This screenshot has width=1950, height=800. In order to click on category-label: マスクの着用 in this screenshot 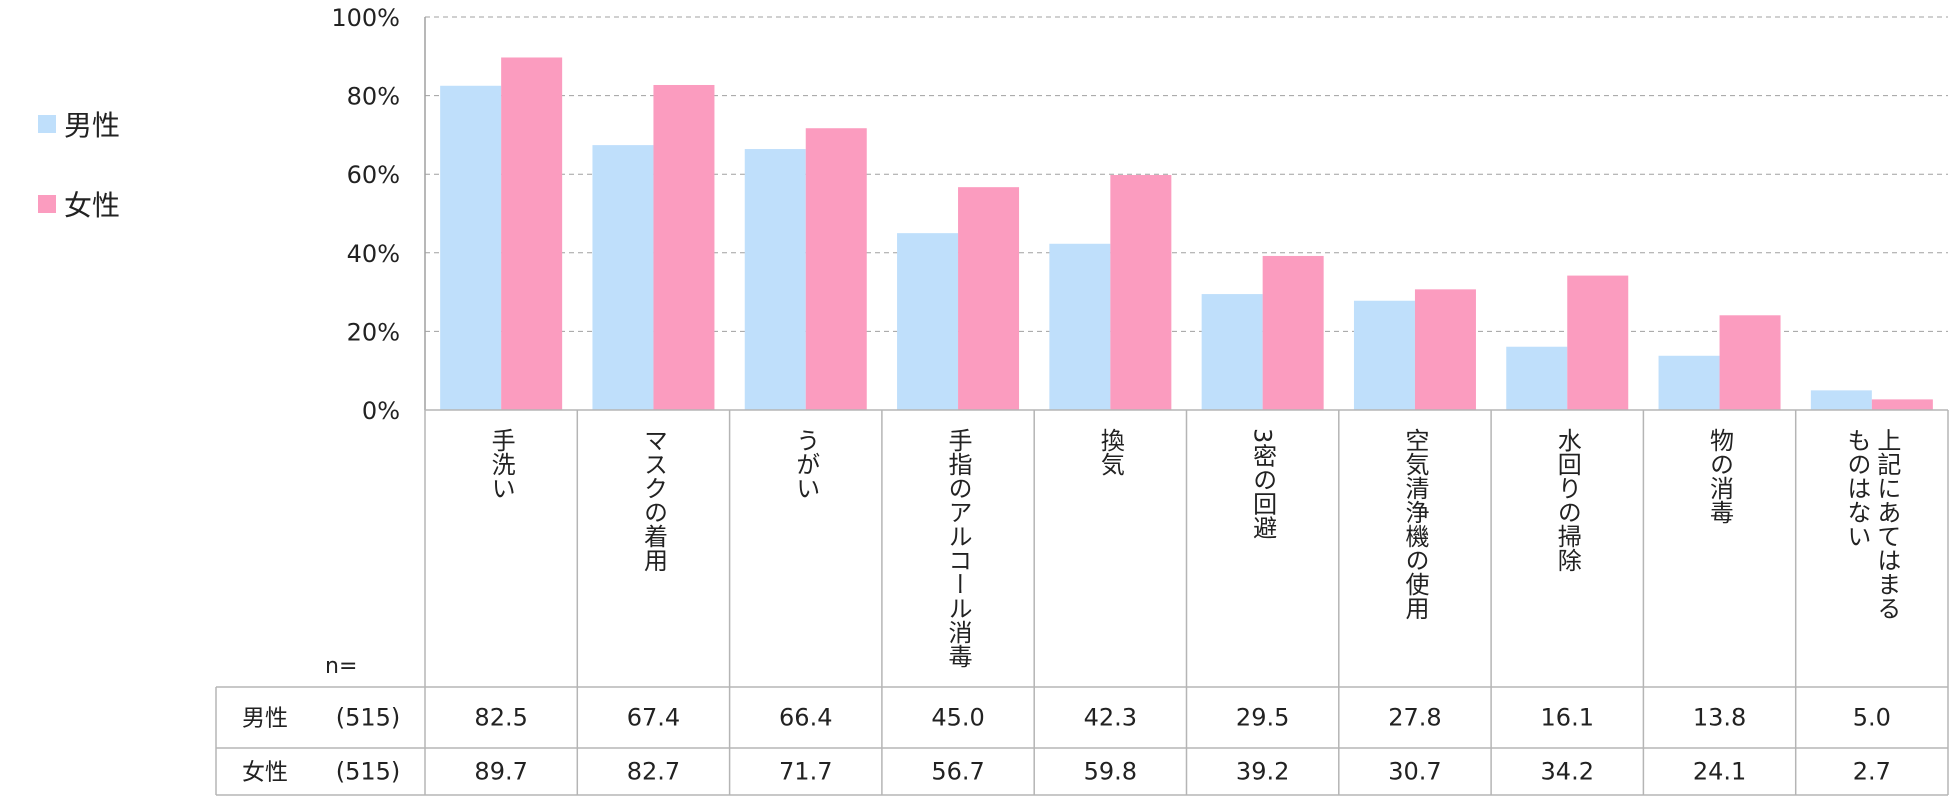, I will do `click(653, 500)`.